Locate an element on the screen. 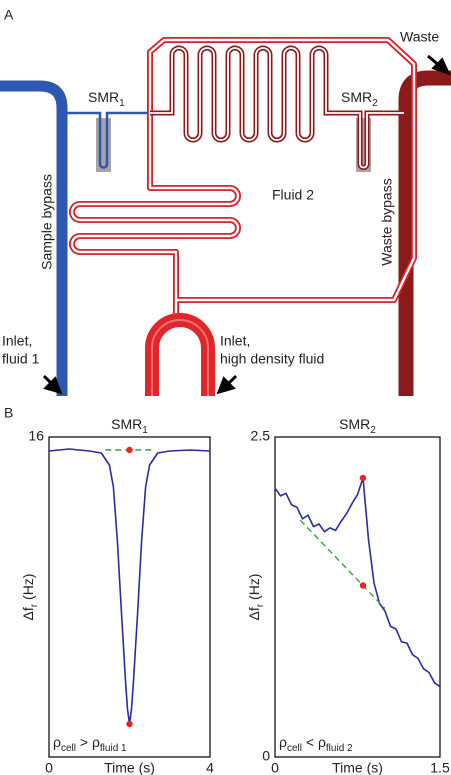 The height and width of the screenshot is (775, 451). text-subscript: 1 is located at coordinates (145, 430).